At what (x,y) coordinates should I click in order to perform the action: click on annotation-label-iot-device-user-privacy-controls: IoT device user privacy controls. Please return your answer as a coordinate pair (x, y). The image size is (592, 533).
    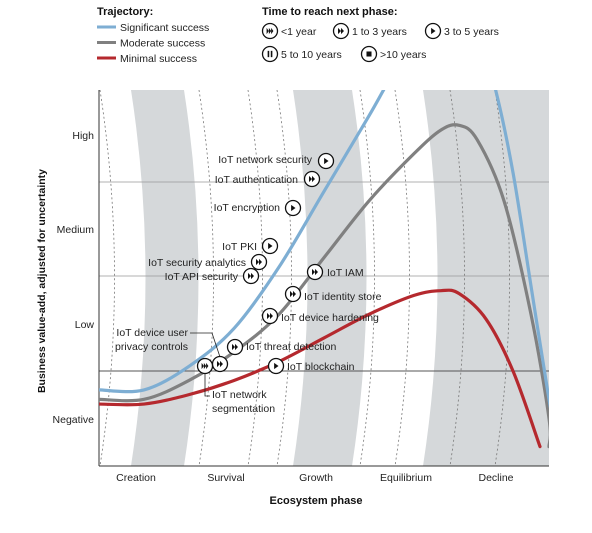
    Looking at the image, I should click on (151, 340).